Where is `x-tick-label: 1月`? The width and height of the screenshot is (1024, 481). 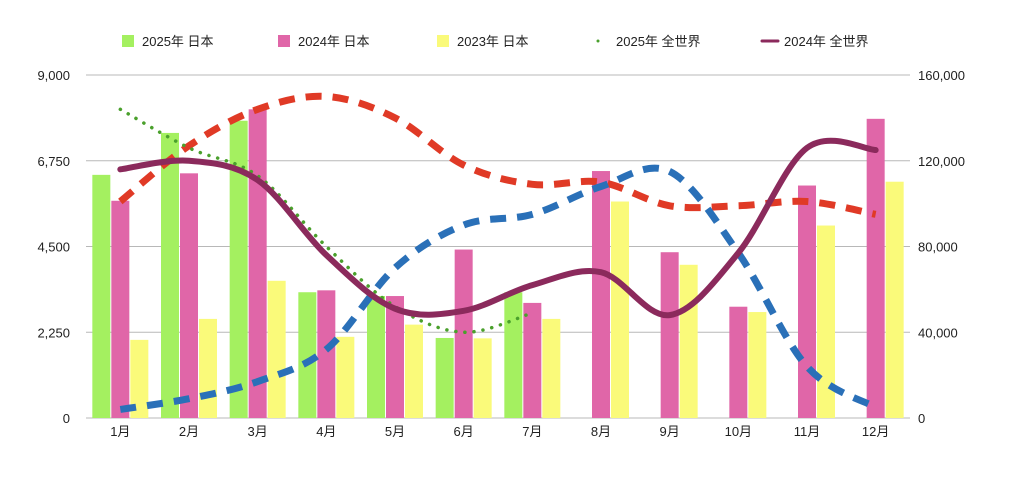
x-tick-label: 1月 is located at coordinates (120, 431).